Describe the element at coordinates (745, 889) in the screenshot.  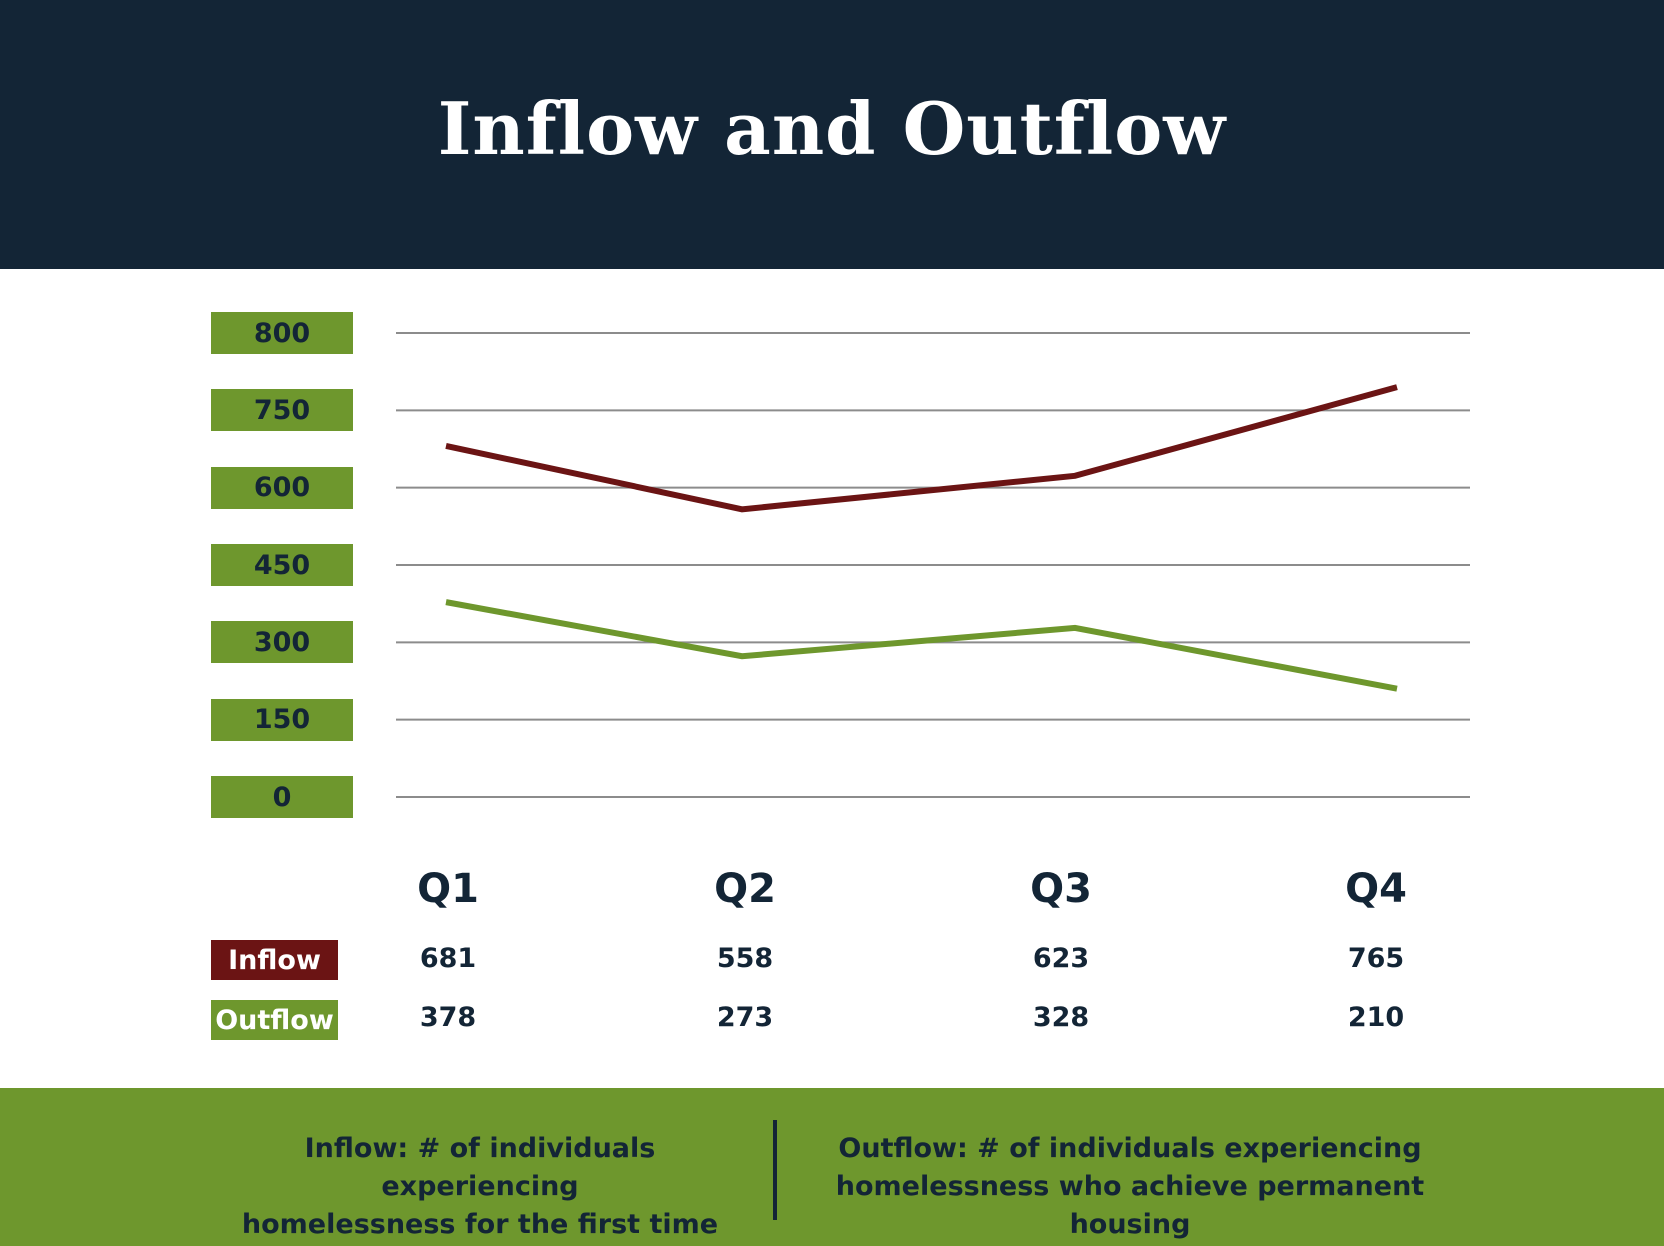
I see `x-axis-label: Q2` at that location.